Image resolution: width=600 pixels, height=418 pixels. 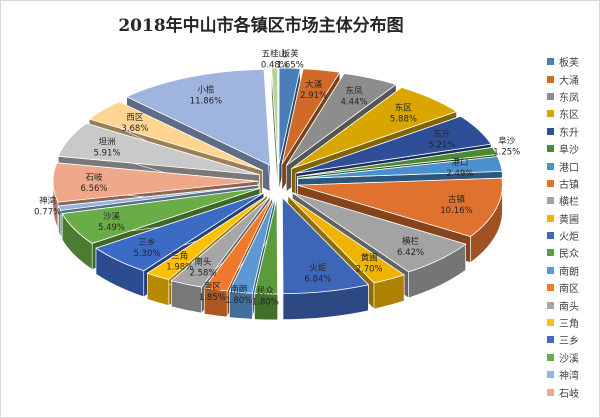 I want to click on slice-label-value: 1.85%, so click(x=212, y=298).